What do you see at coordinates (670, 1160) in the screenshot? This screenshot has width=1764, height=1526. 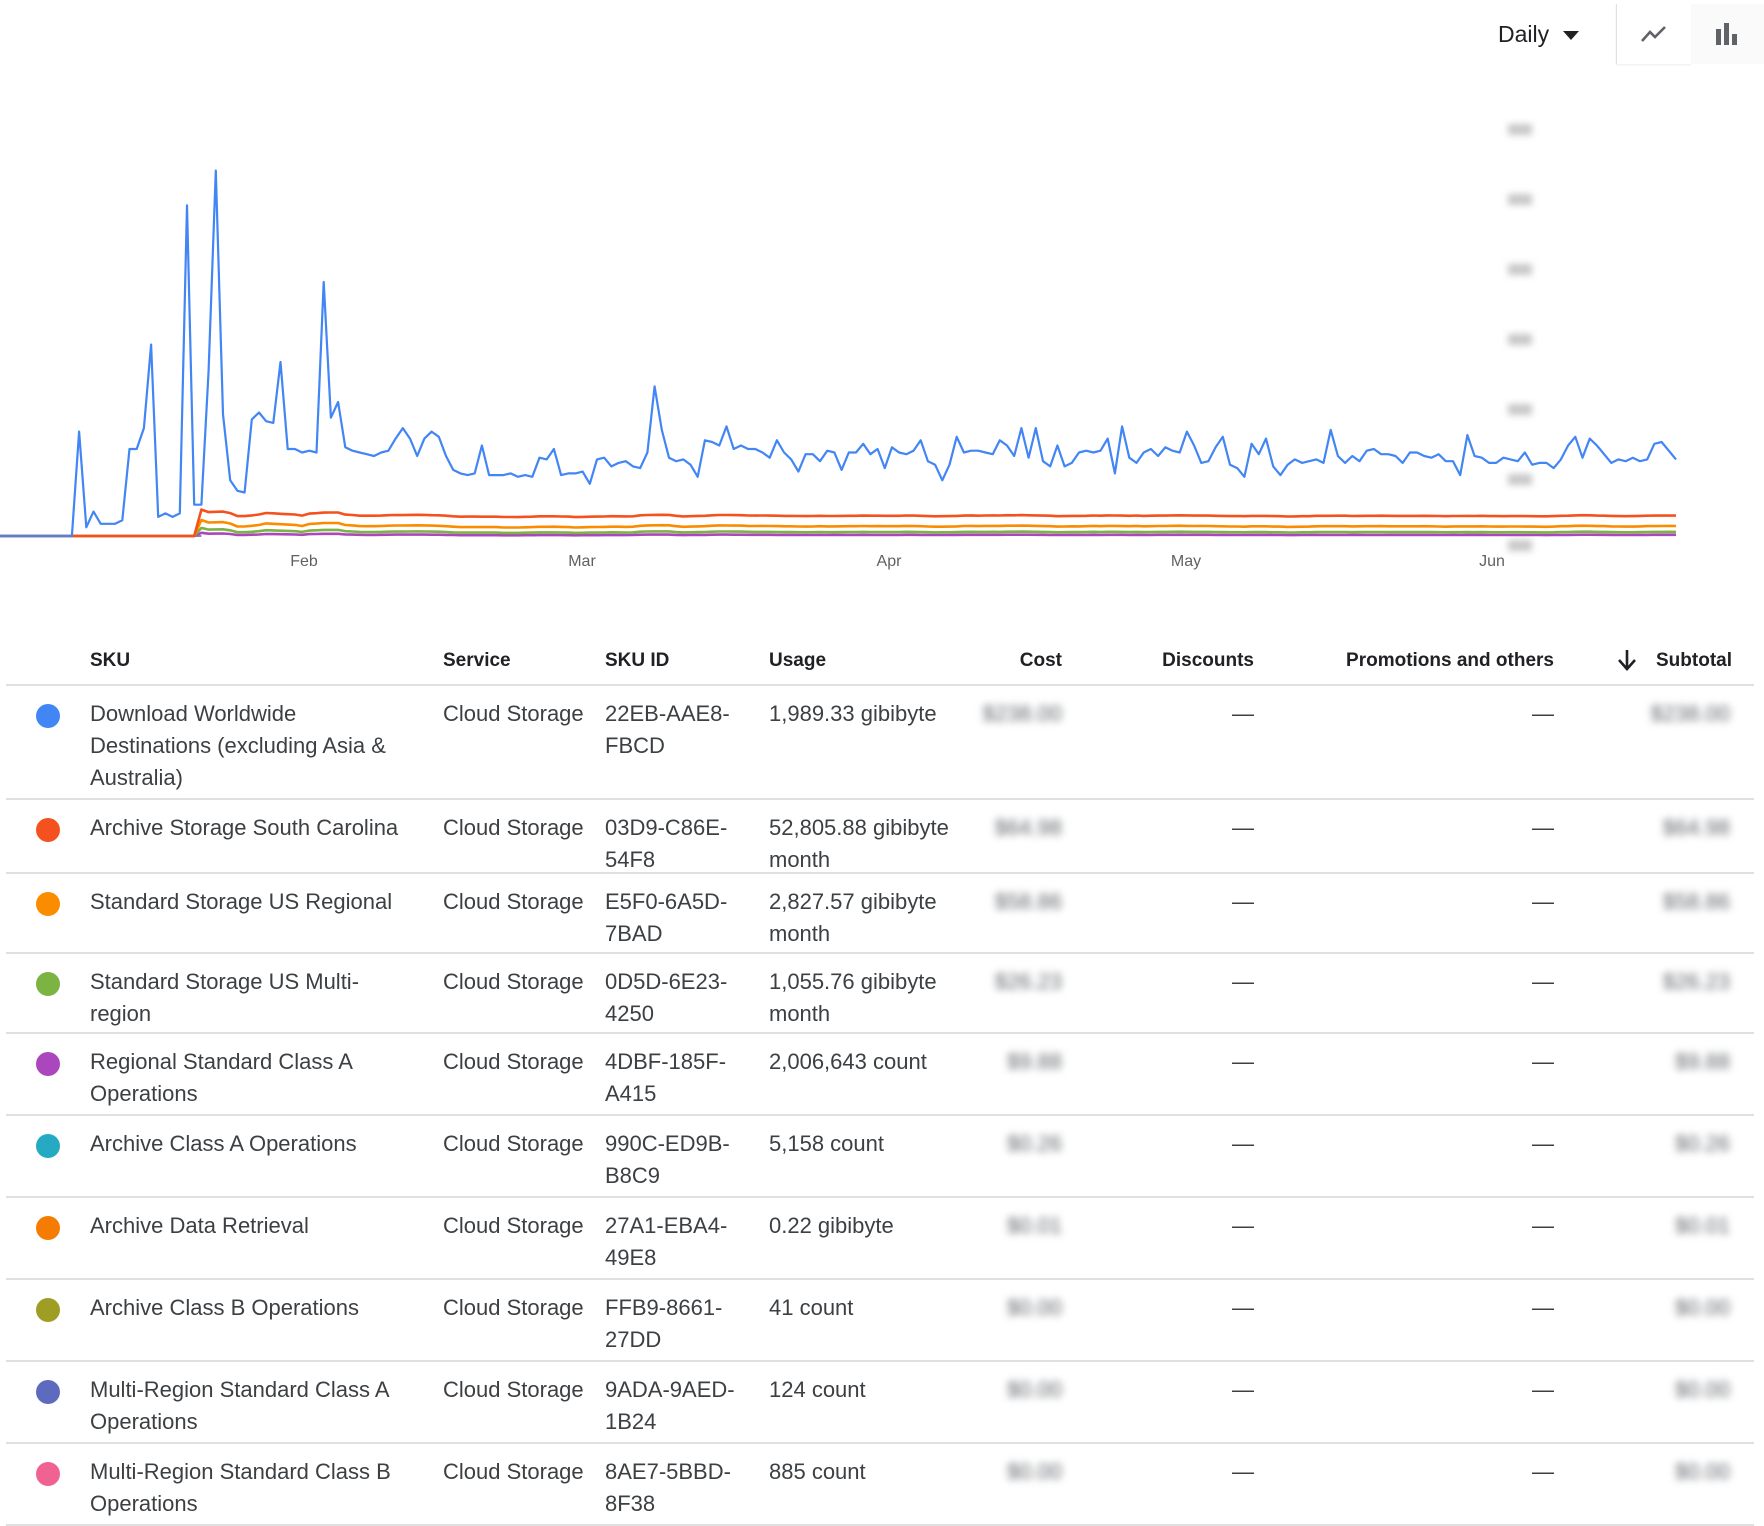 I see `sku-id: 990C-ED9B-B8C9` at bounding box center [670, 1160].